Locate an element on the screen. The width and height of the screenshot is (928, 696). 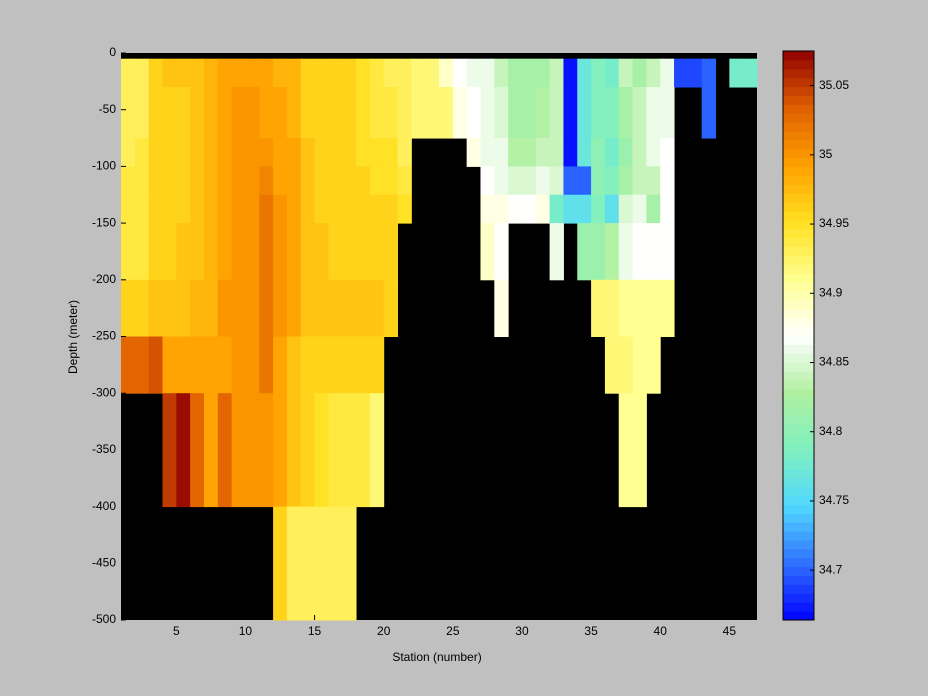
colorbar-frame is located at coordinates (798, 335).